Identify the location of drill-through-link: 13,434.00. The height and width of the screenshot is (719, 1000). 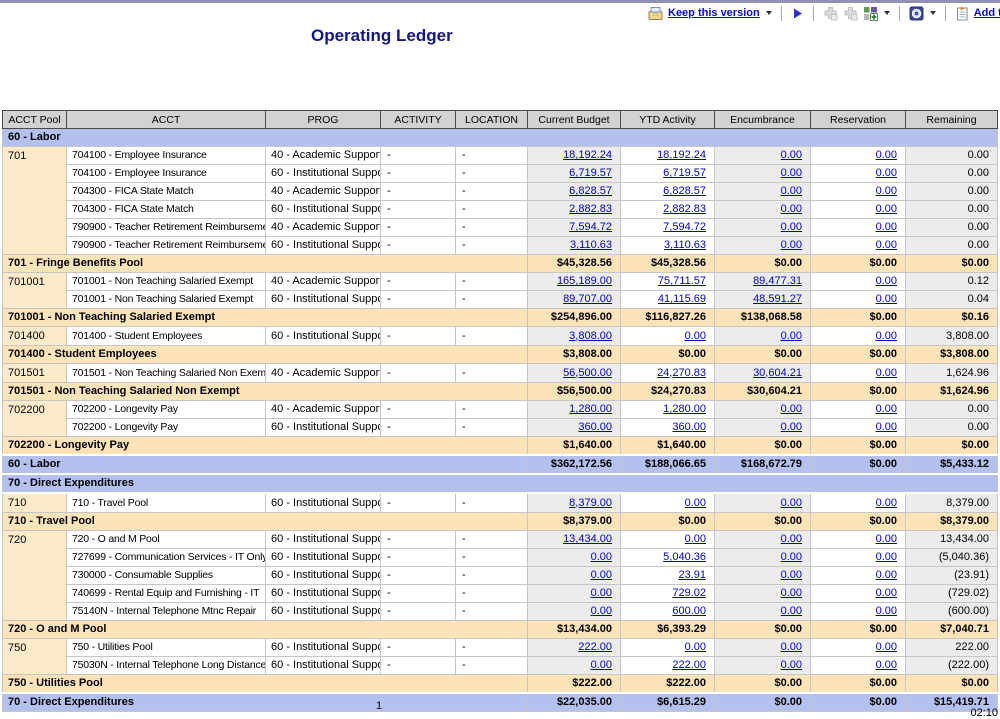
(587, 539).